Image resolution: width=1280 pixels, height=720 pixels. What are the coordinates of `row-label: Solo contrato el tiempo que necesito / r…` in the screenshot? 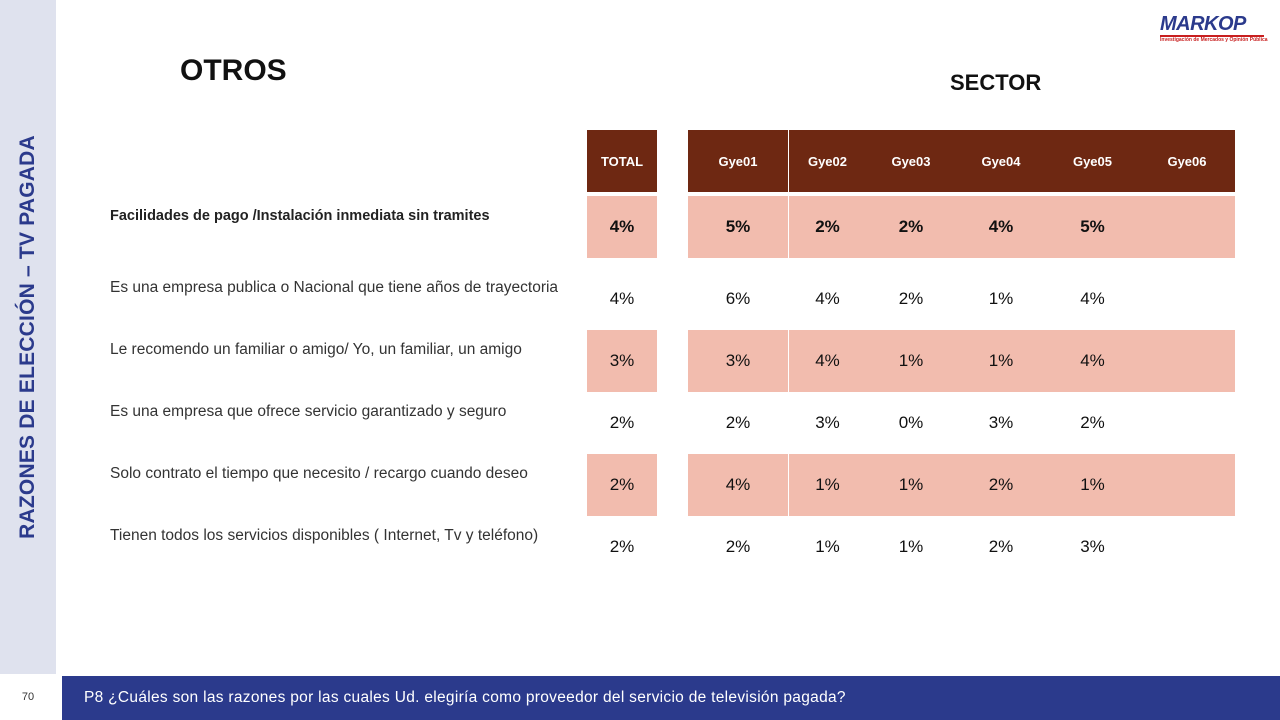 It's located at (319, 473).